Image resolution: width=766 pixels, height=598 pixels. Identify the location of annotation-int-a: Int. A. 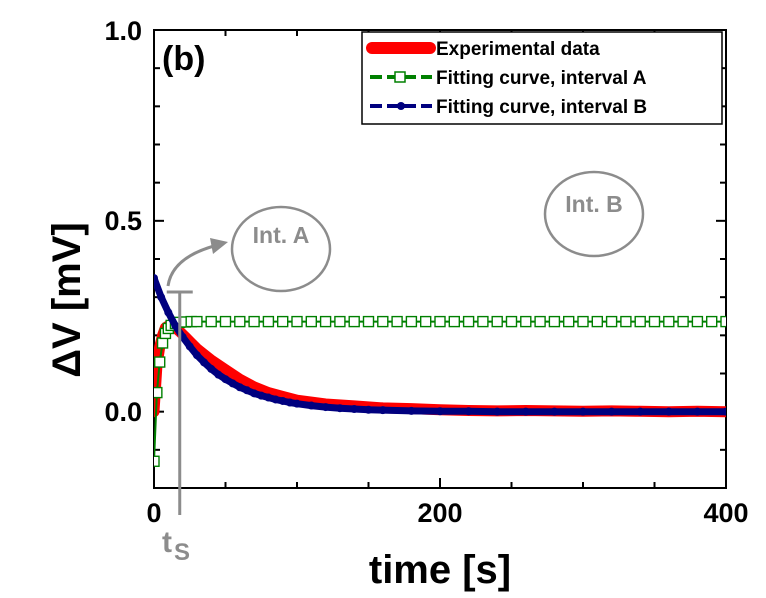
(281, 249).